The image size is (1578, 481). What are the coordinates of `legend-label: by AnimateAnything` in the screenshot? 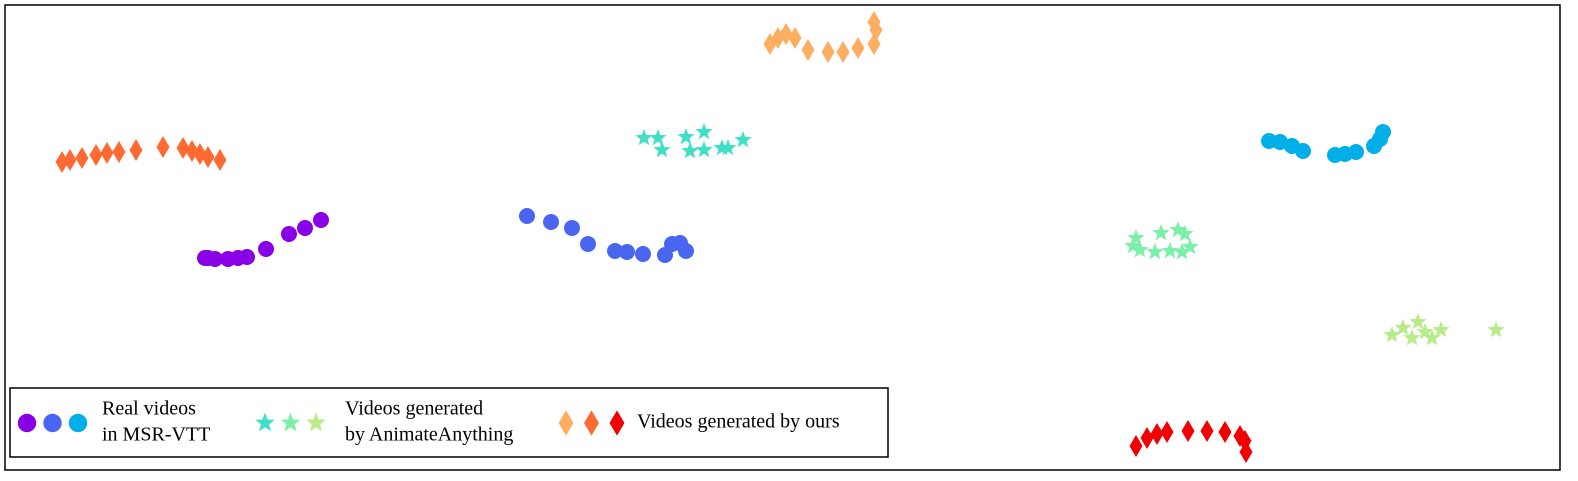 It's located at (429, 435).